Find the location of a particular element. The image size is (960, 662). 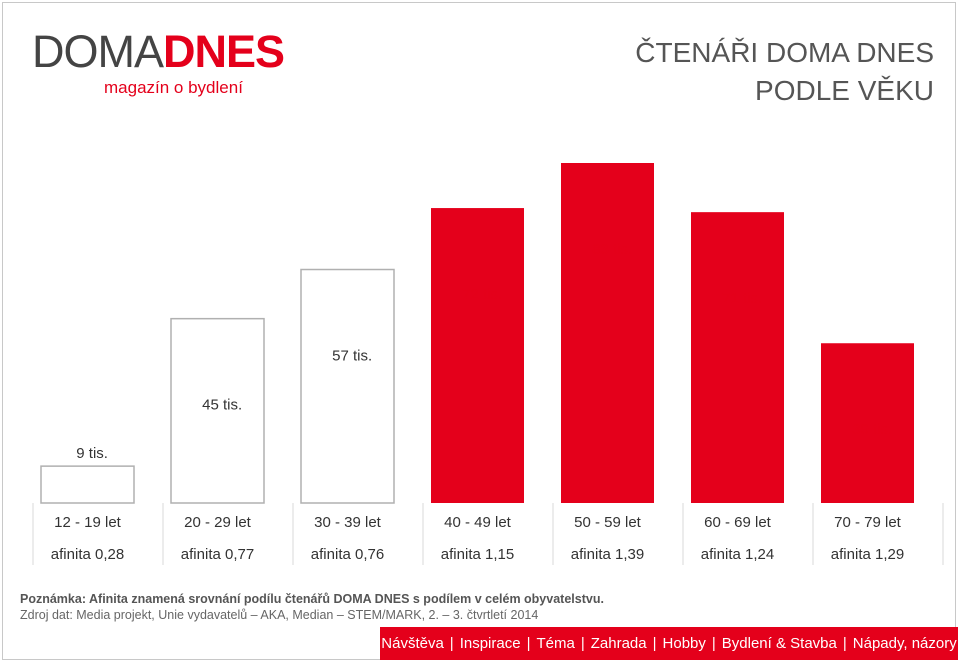

affinity-label: afinita 1,39 is located at coordinates (607, 554).